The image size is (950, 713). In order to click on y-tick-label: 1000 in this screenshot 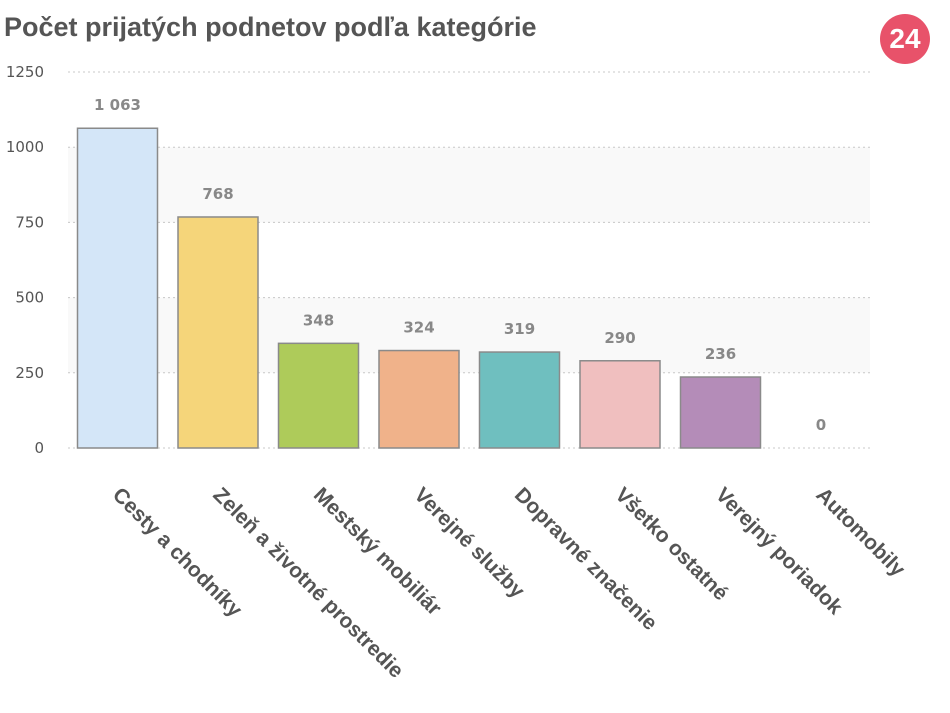, I will do `click(25, 147)`.